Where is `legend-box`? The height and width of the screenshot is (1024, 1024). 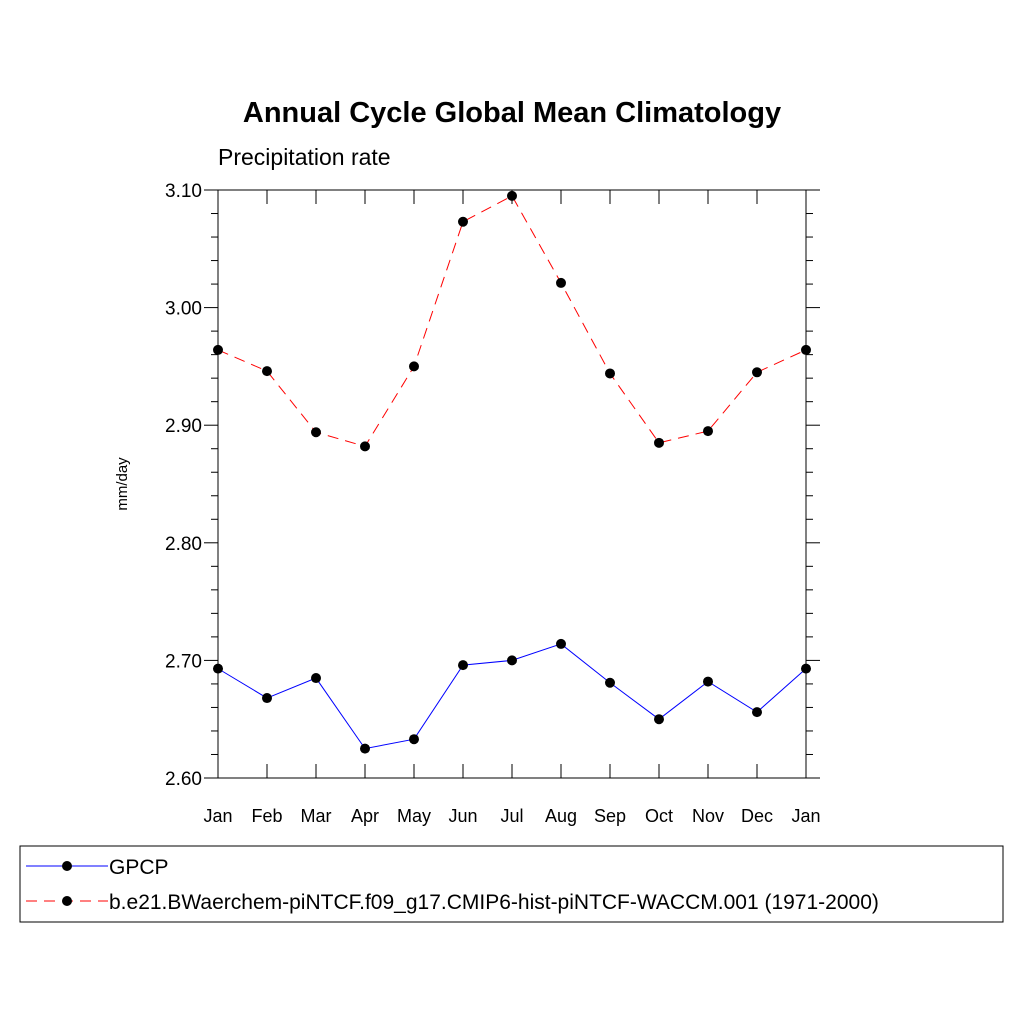
legend-box is located at coordinates (511, 884).